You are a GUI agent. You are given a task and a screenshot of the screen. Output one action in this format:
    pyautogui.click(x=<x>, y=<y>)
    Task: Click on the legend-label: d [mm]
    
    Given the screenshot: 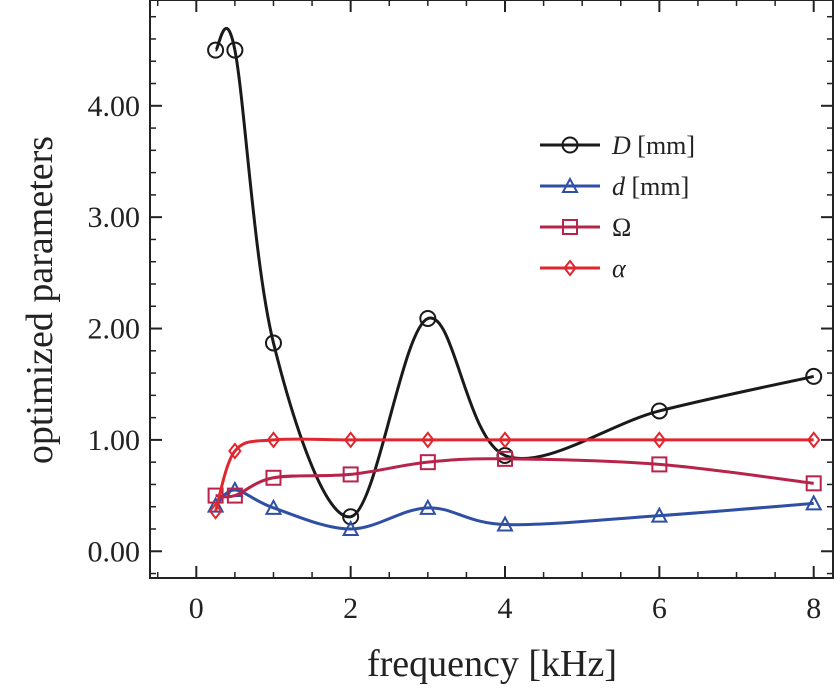 What is the action you would take?
    pyautogui.click(x=650, y=186)
    